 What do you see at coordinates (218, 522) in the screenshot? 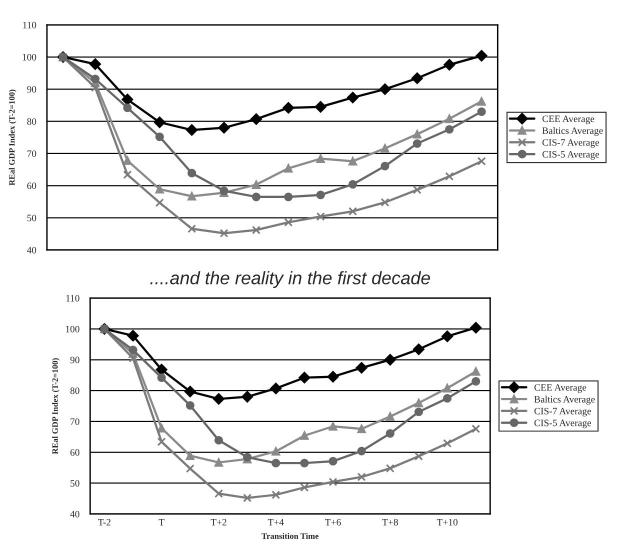
I see `x-tick-label: T+2` at bounding box center [218, 522].